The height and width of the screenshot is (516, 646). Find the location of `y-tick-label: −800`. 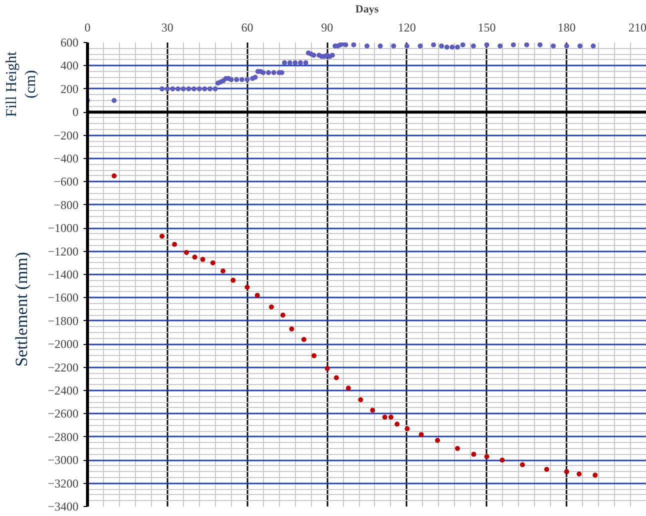

y-tick-label: −800 is located at coordinates (66, 205).